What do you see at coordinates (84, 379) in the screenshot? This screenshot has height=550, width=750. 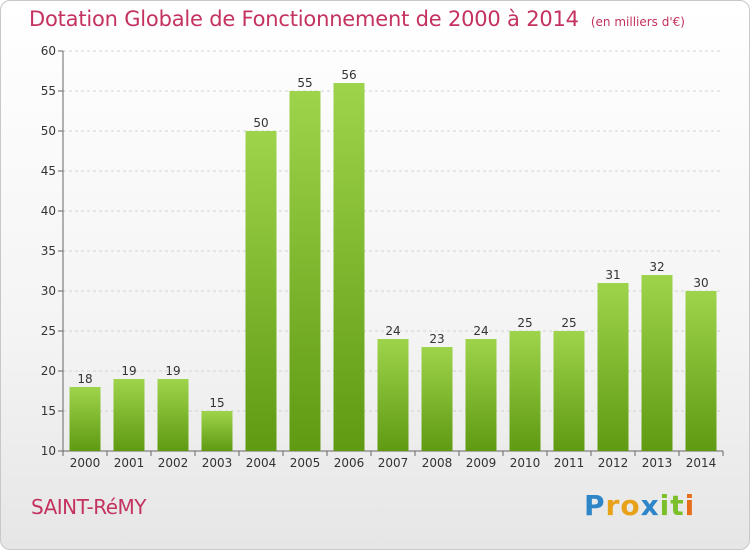 I see `data-label-2000: 18` at bounding box center [84, 379].